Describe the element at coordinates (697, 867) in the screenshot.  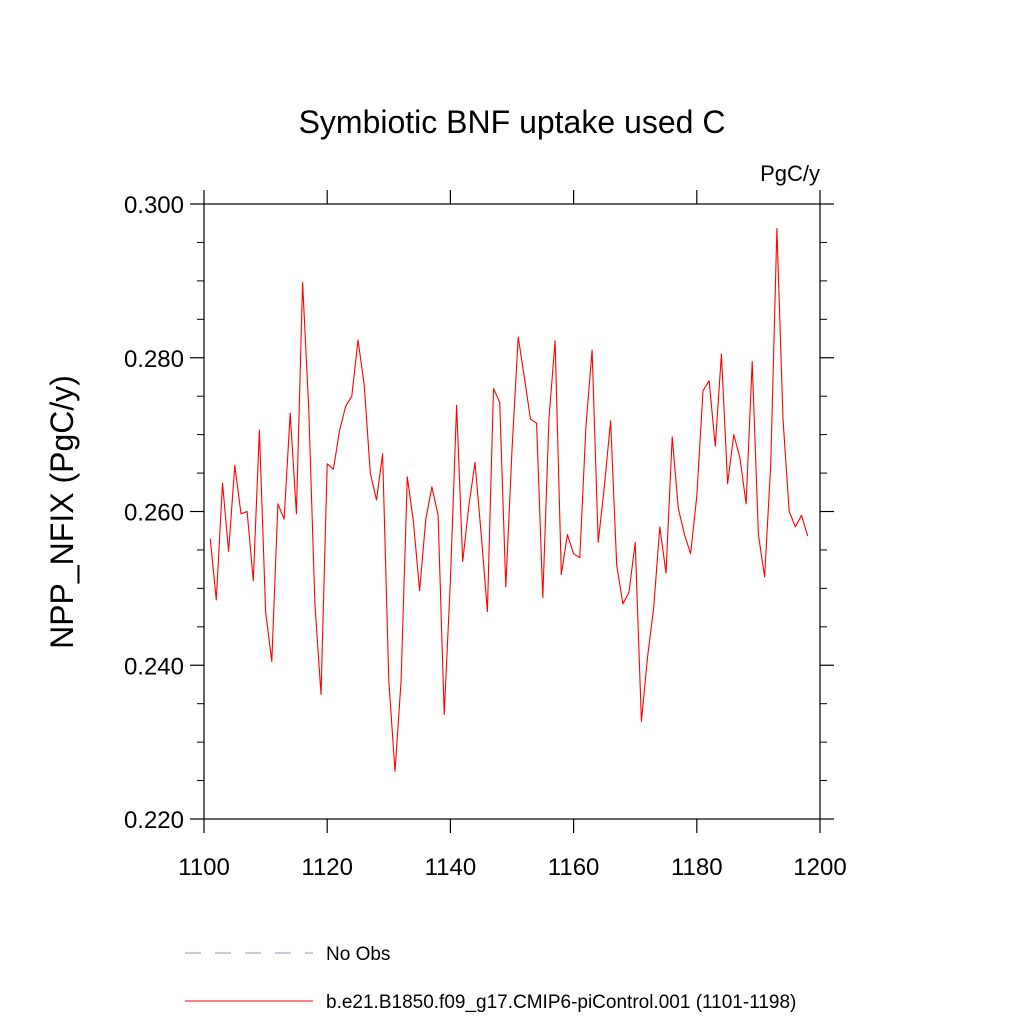
I see `x-tick-label: 1180` at that location.